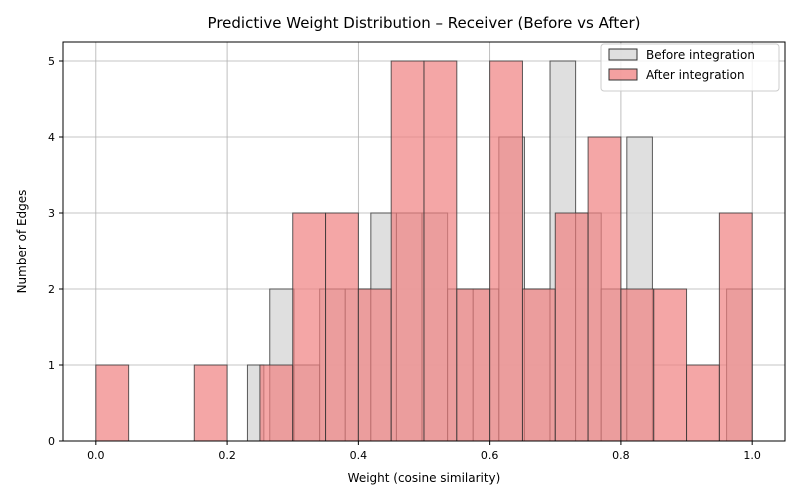  I want to click on legend: Before integration After integration, so click(690, 67).